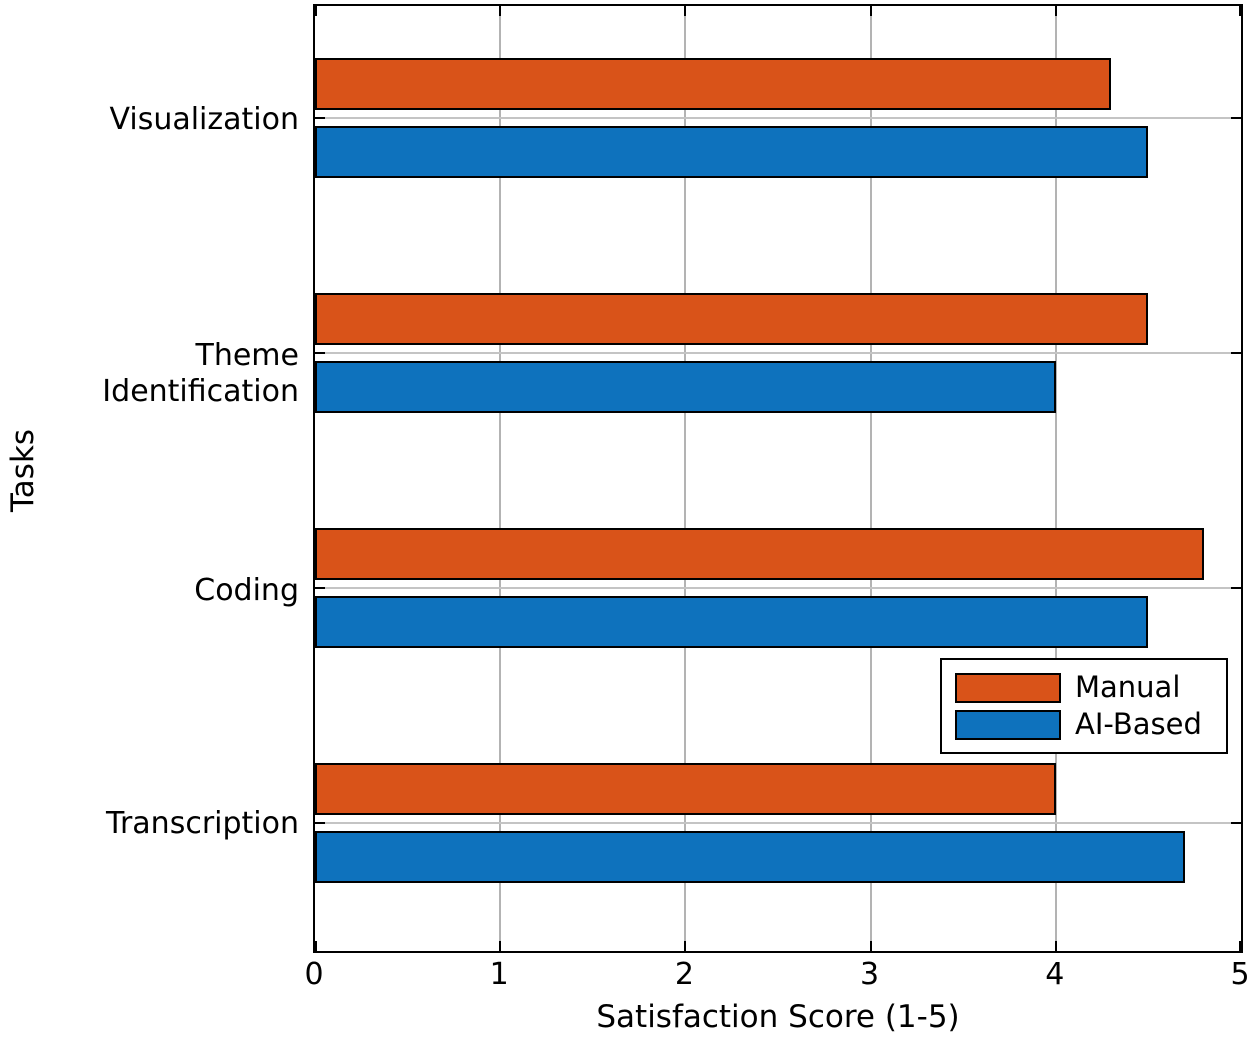 The width and height of the screenshot is (1255, 1049). I want to click on gridline-y-coding, so click(778, 588).